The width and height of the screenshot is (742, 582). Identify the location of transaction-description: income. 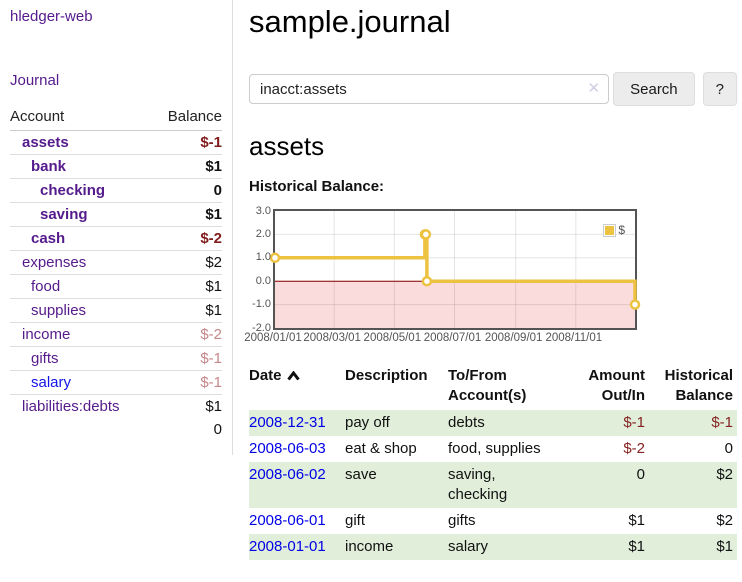
(396, 547).